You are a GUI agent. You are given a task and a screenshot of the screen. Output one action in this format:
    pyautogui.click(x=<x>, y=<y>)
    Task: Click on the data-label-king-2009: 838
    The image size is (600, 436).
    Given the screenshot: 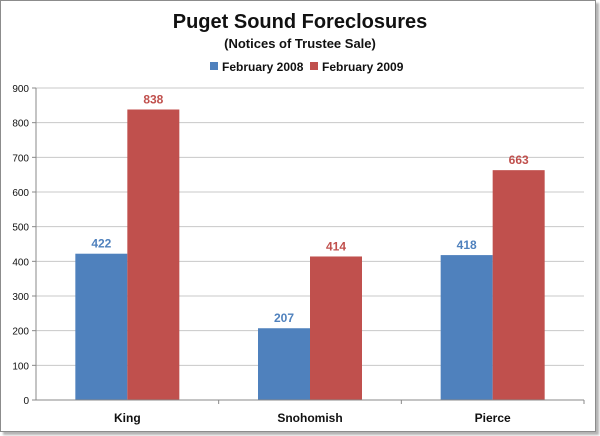 What is the action you would take?
    pyautogui.click(x=153, y=99)
    